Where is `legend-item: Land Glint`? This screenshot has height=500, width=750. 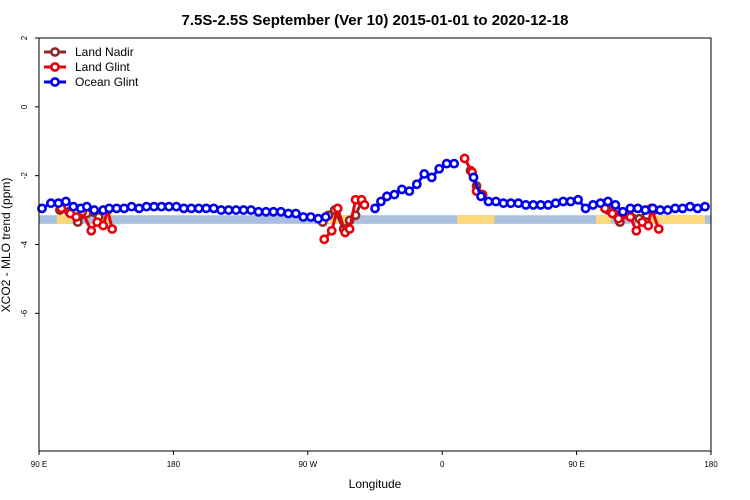 legend-item: Land Glint is located at coordinates (87, 67).